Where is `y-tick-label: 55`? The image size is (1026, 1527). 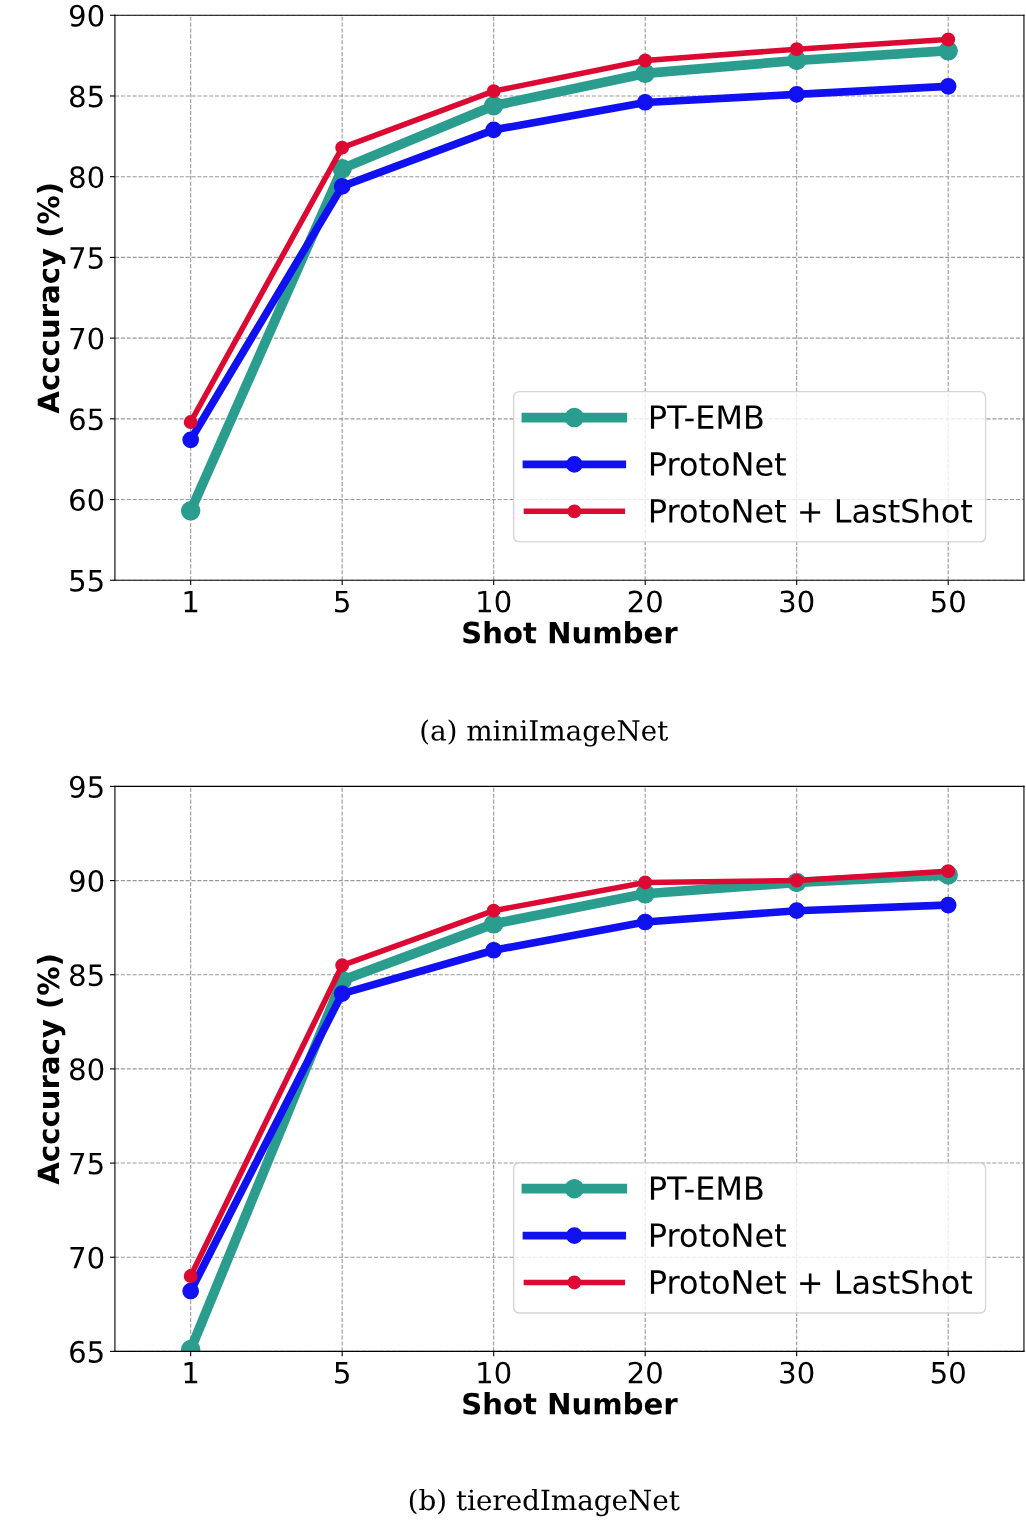 y-tick-label: 55 is located at coordinates (86, 581).